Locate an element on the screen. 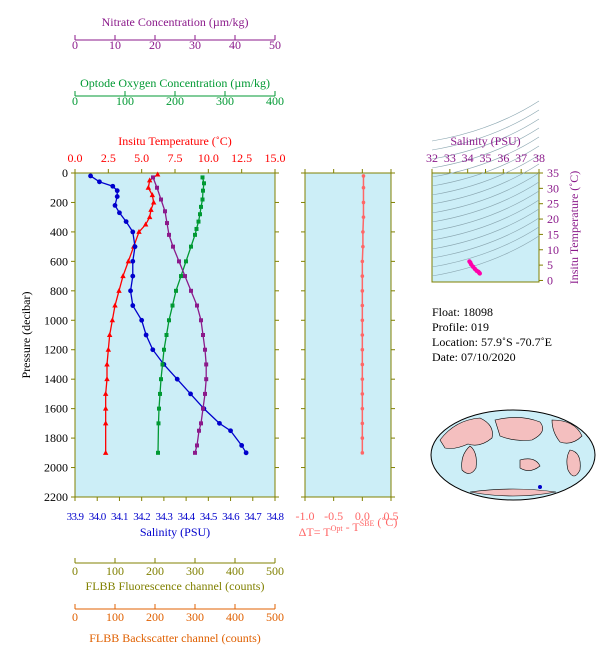 The width and height of the screenshot is (609, 663). flbb-backscatter-axis-tick-label: 500 is located at coordinates (275, 617).